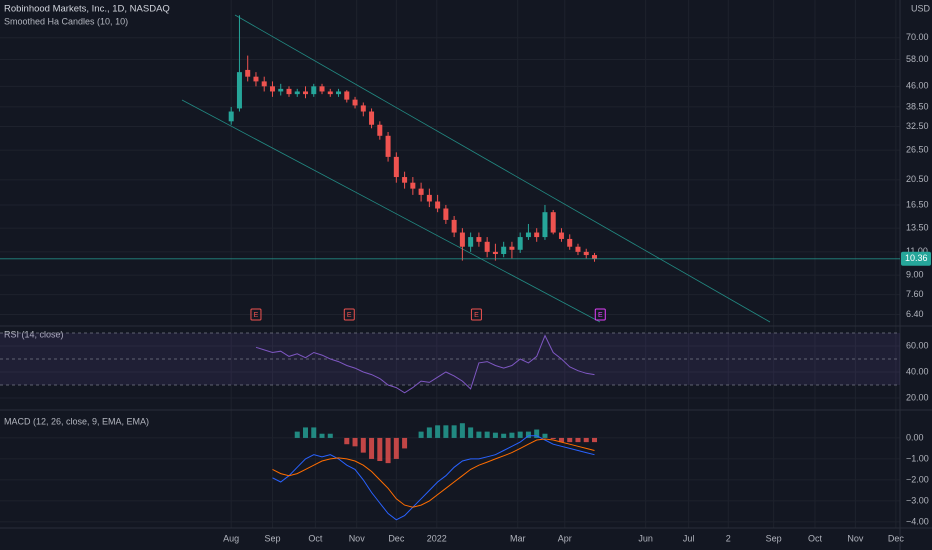  I want to click on indicator-title: Smoothed Ha Candles (10, 10), so click(66, 21).